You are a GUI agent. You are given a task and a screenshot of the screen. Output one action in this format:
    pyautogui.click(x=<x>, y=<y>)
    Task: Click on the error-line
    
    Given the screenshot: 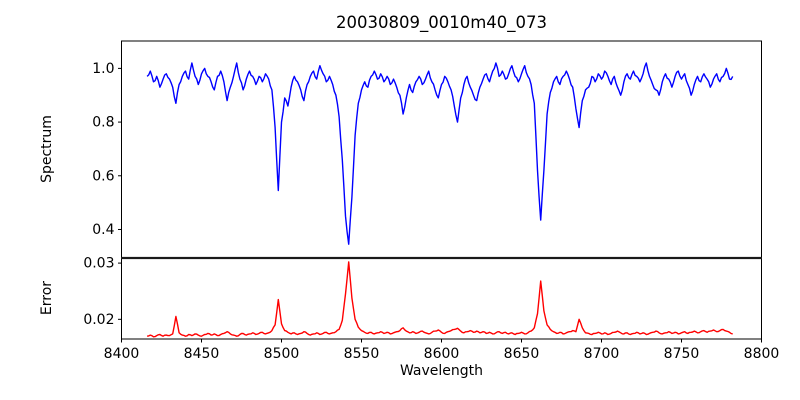 What is the action you would take?
    pyautogui.click(x=439, y=299)
    